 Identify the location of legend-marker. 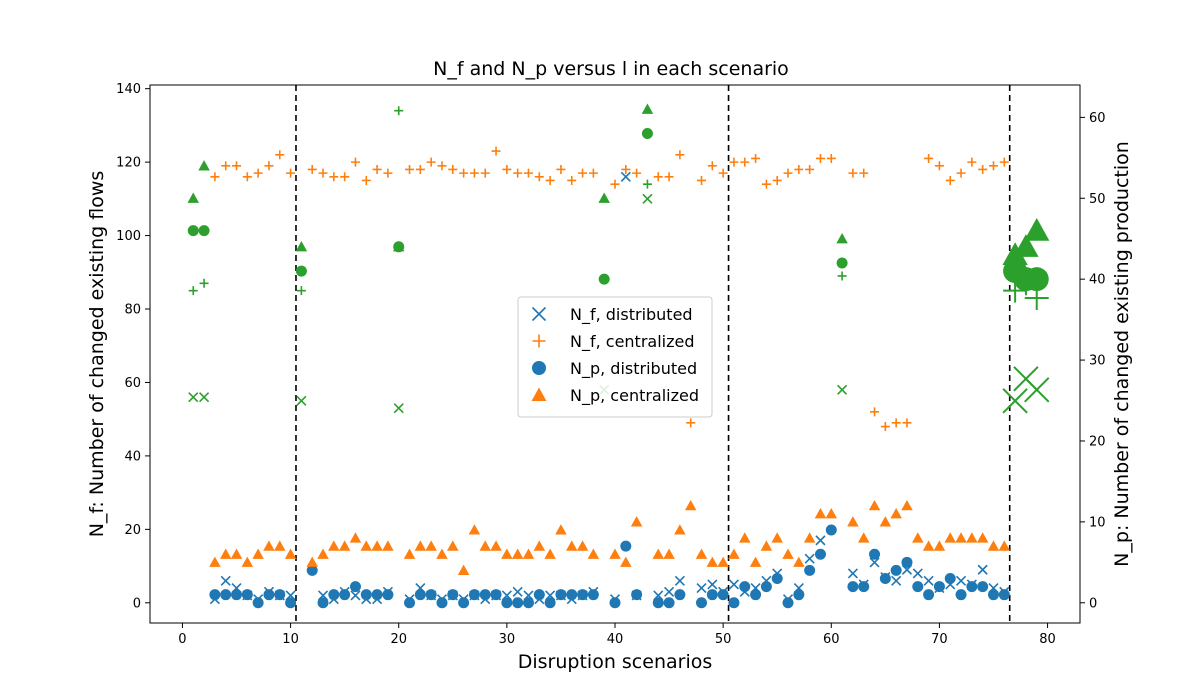
(539, 341).